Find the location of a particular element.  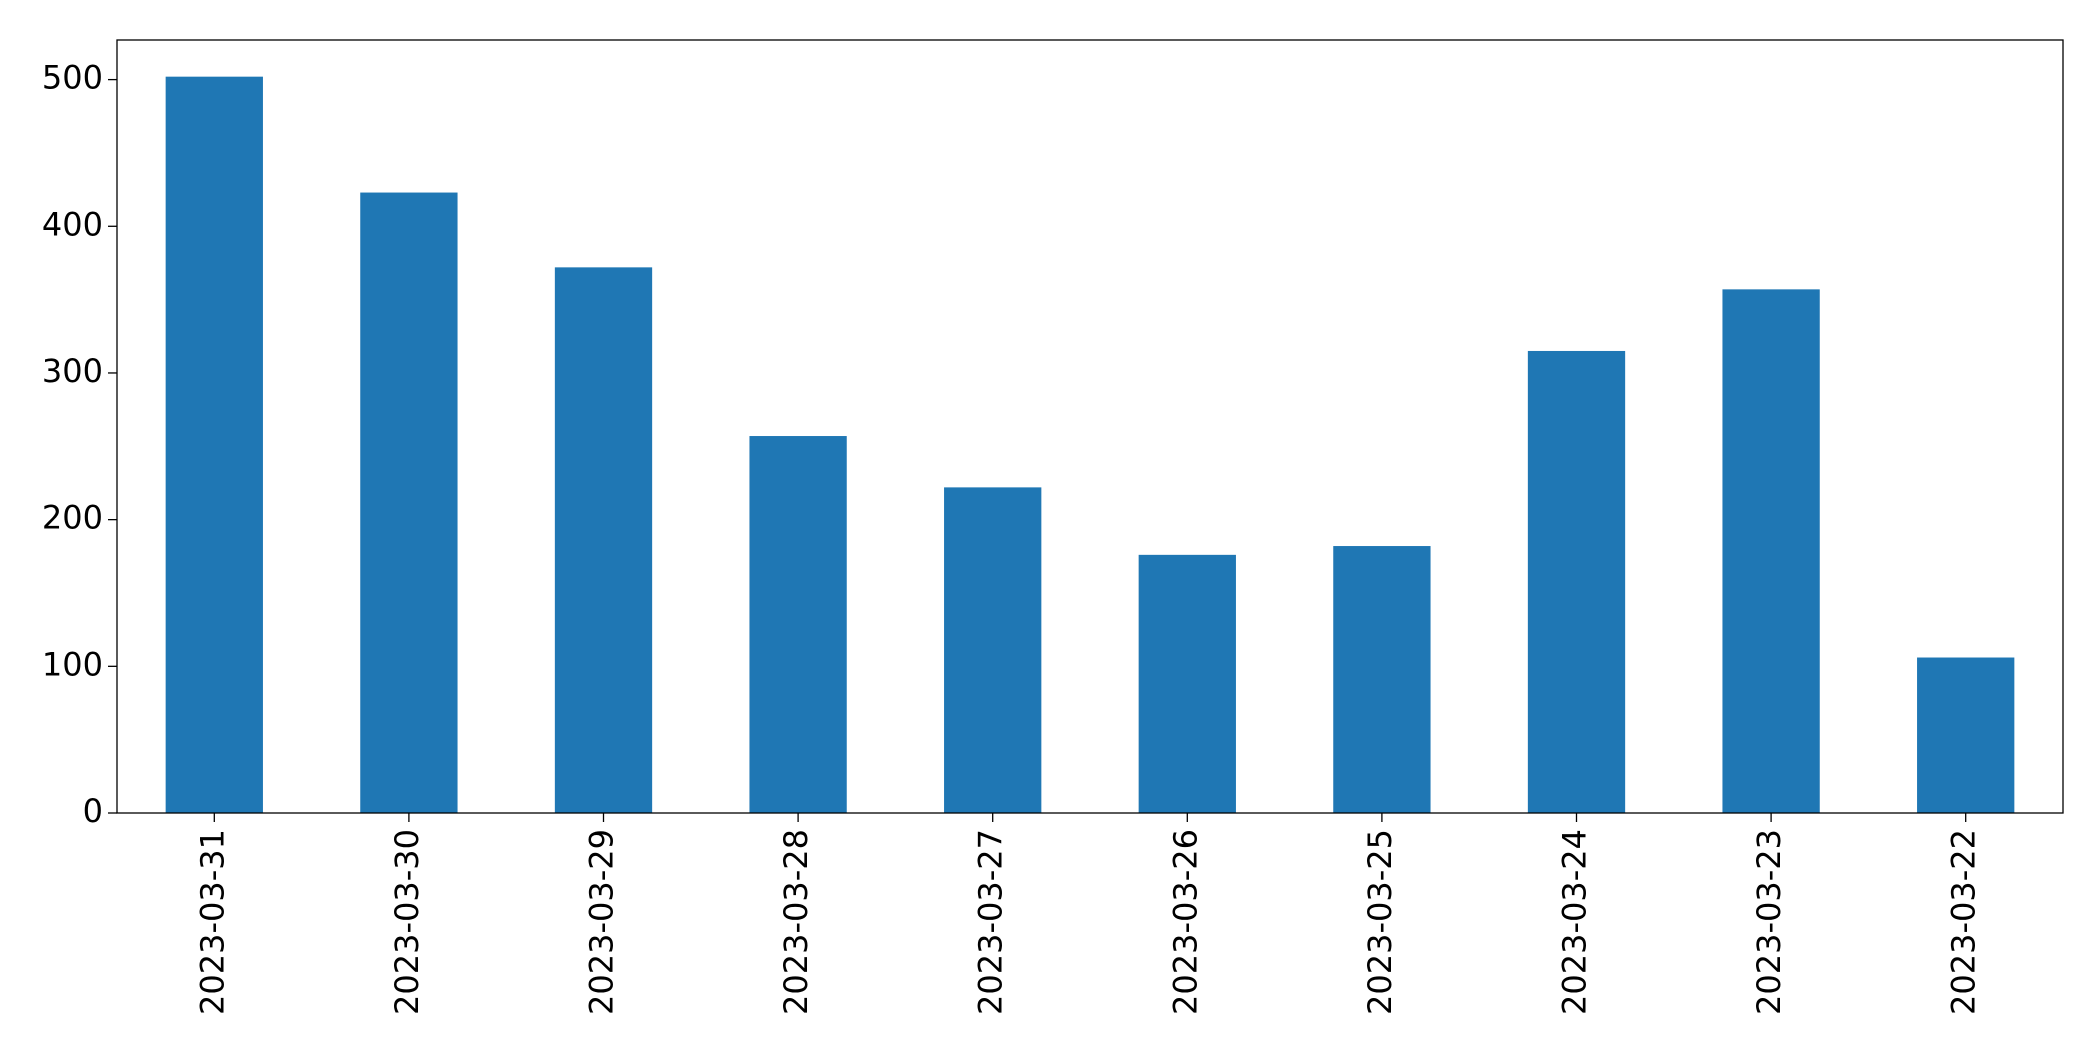

x-tick-label: 2023-03-22 is located at coordinates (1964, 922).